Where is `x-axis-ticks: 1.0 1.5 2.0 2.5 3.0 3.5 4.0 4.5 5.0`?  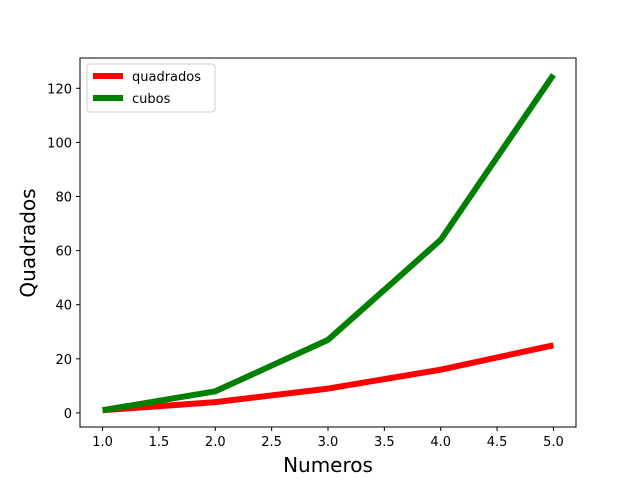 x-axis-ticks: 1.0 1.5 2.0 2.5 3.0 3.5 4.0 4.5 5.0 is located at coordinates (328, 438).